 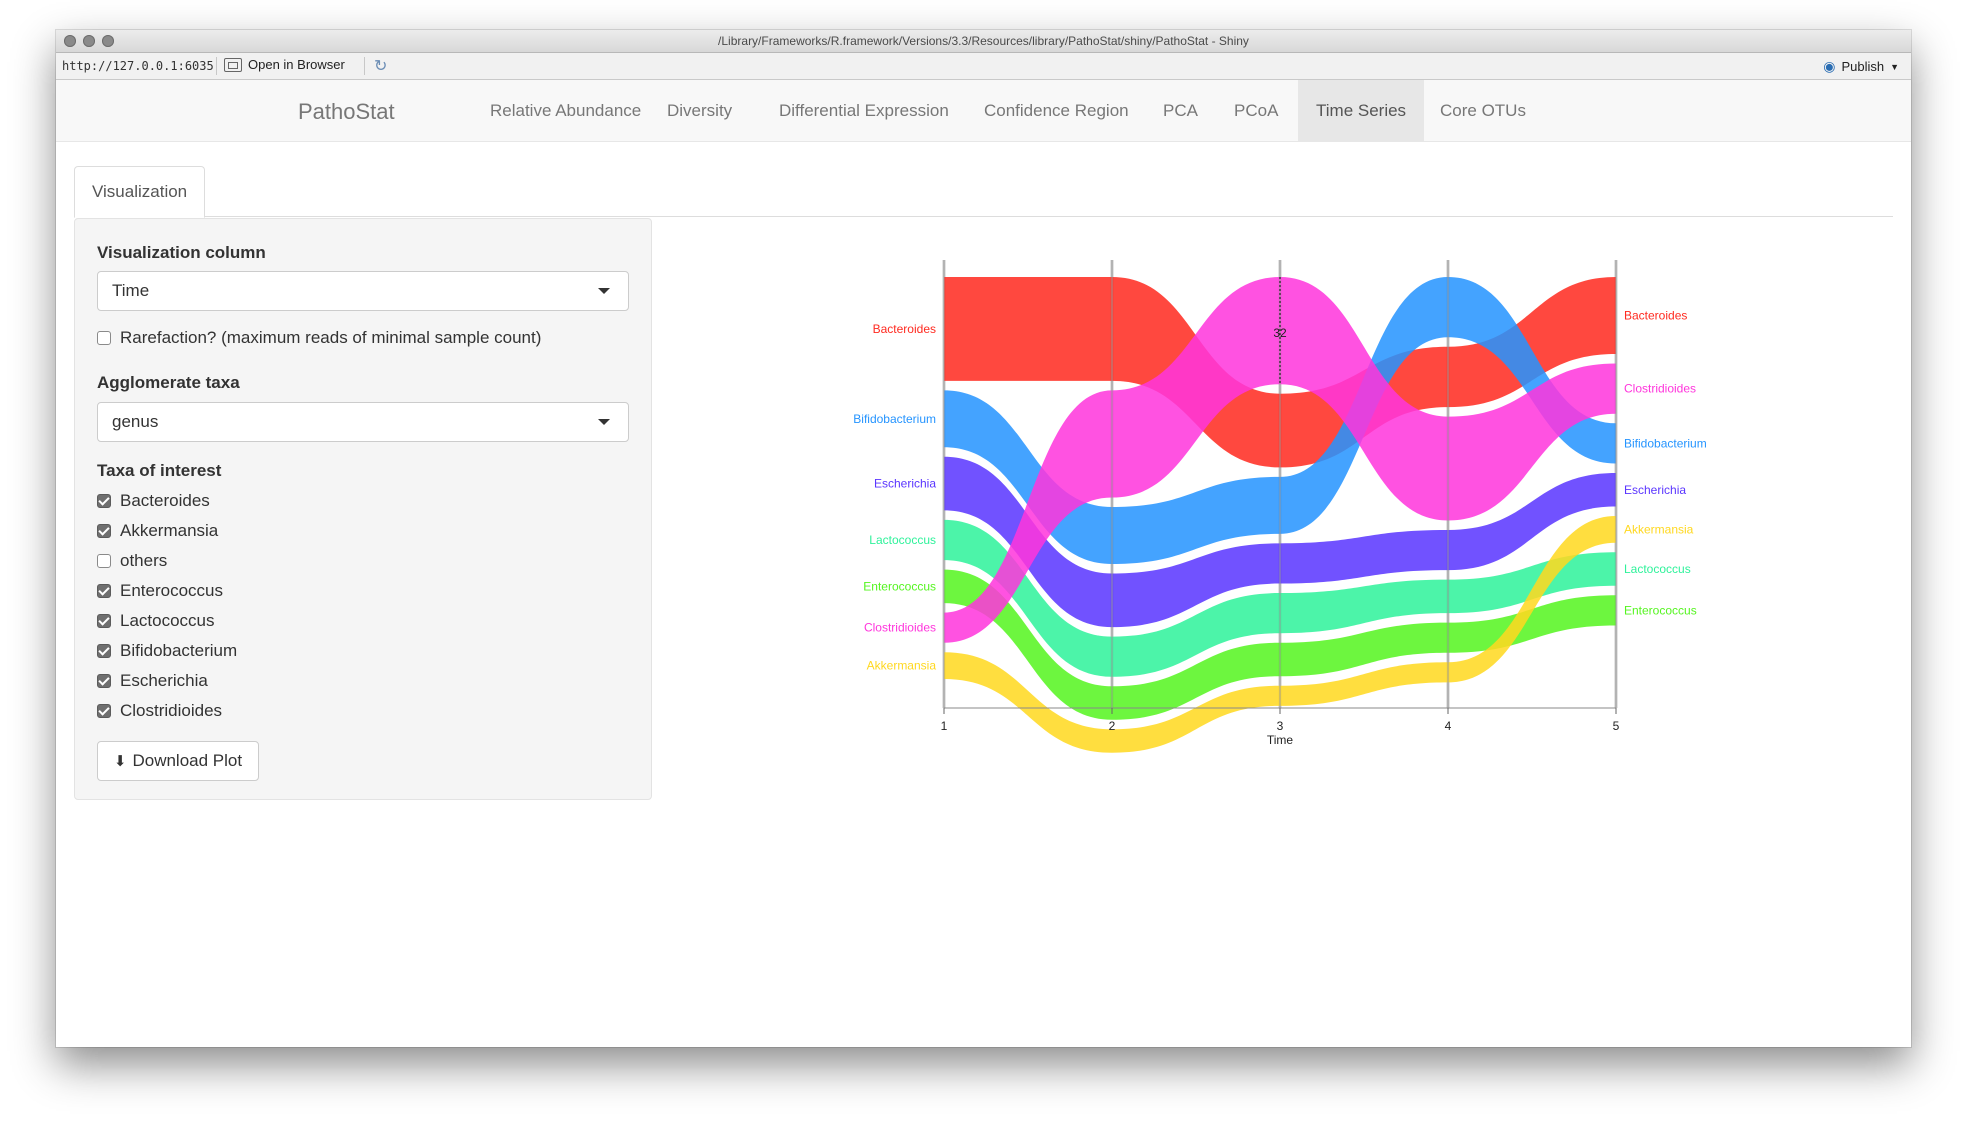 What do you see at coordinates (138, 66) in the screenshot?
I see `url-display: http://127.0.0.1:6035` at bounding box center [138, 66].